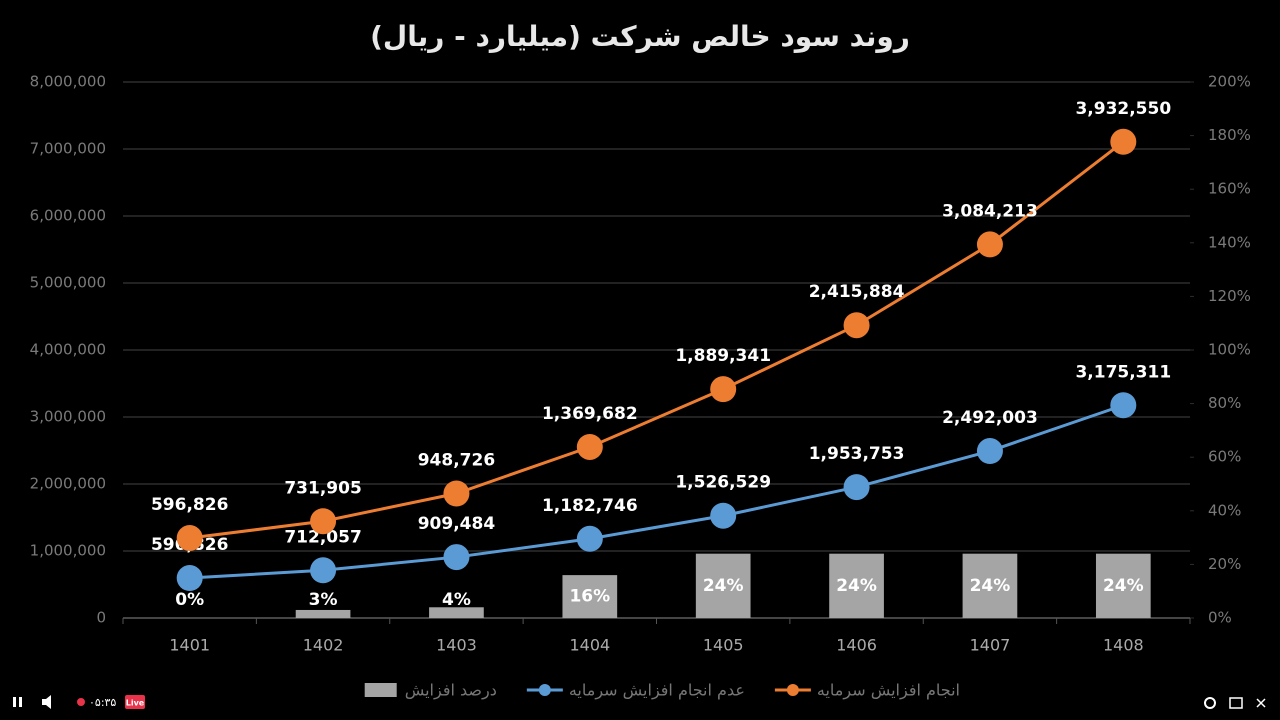 The image size is (1280, 720). Describe the element at coordinates (723, 645) in the screenshot. I see `x-tick-label: 1405` at that location.